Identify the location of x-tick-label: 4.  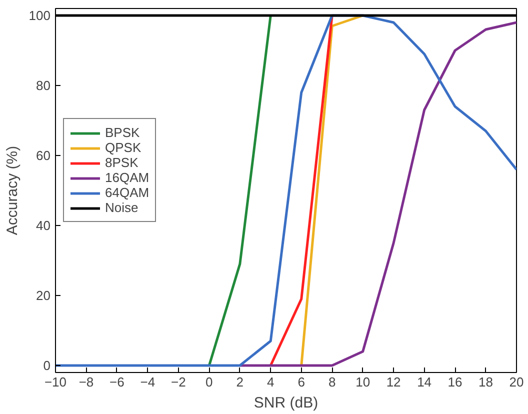
(270, 382).